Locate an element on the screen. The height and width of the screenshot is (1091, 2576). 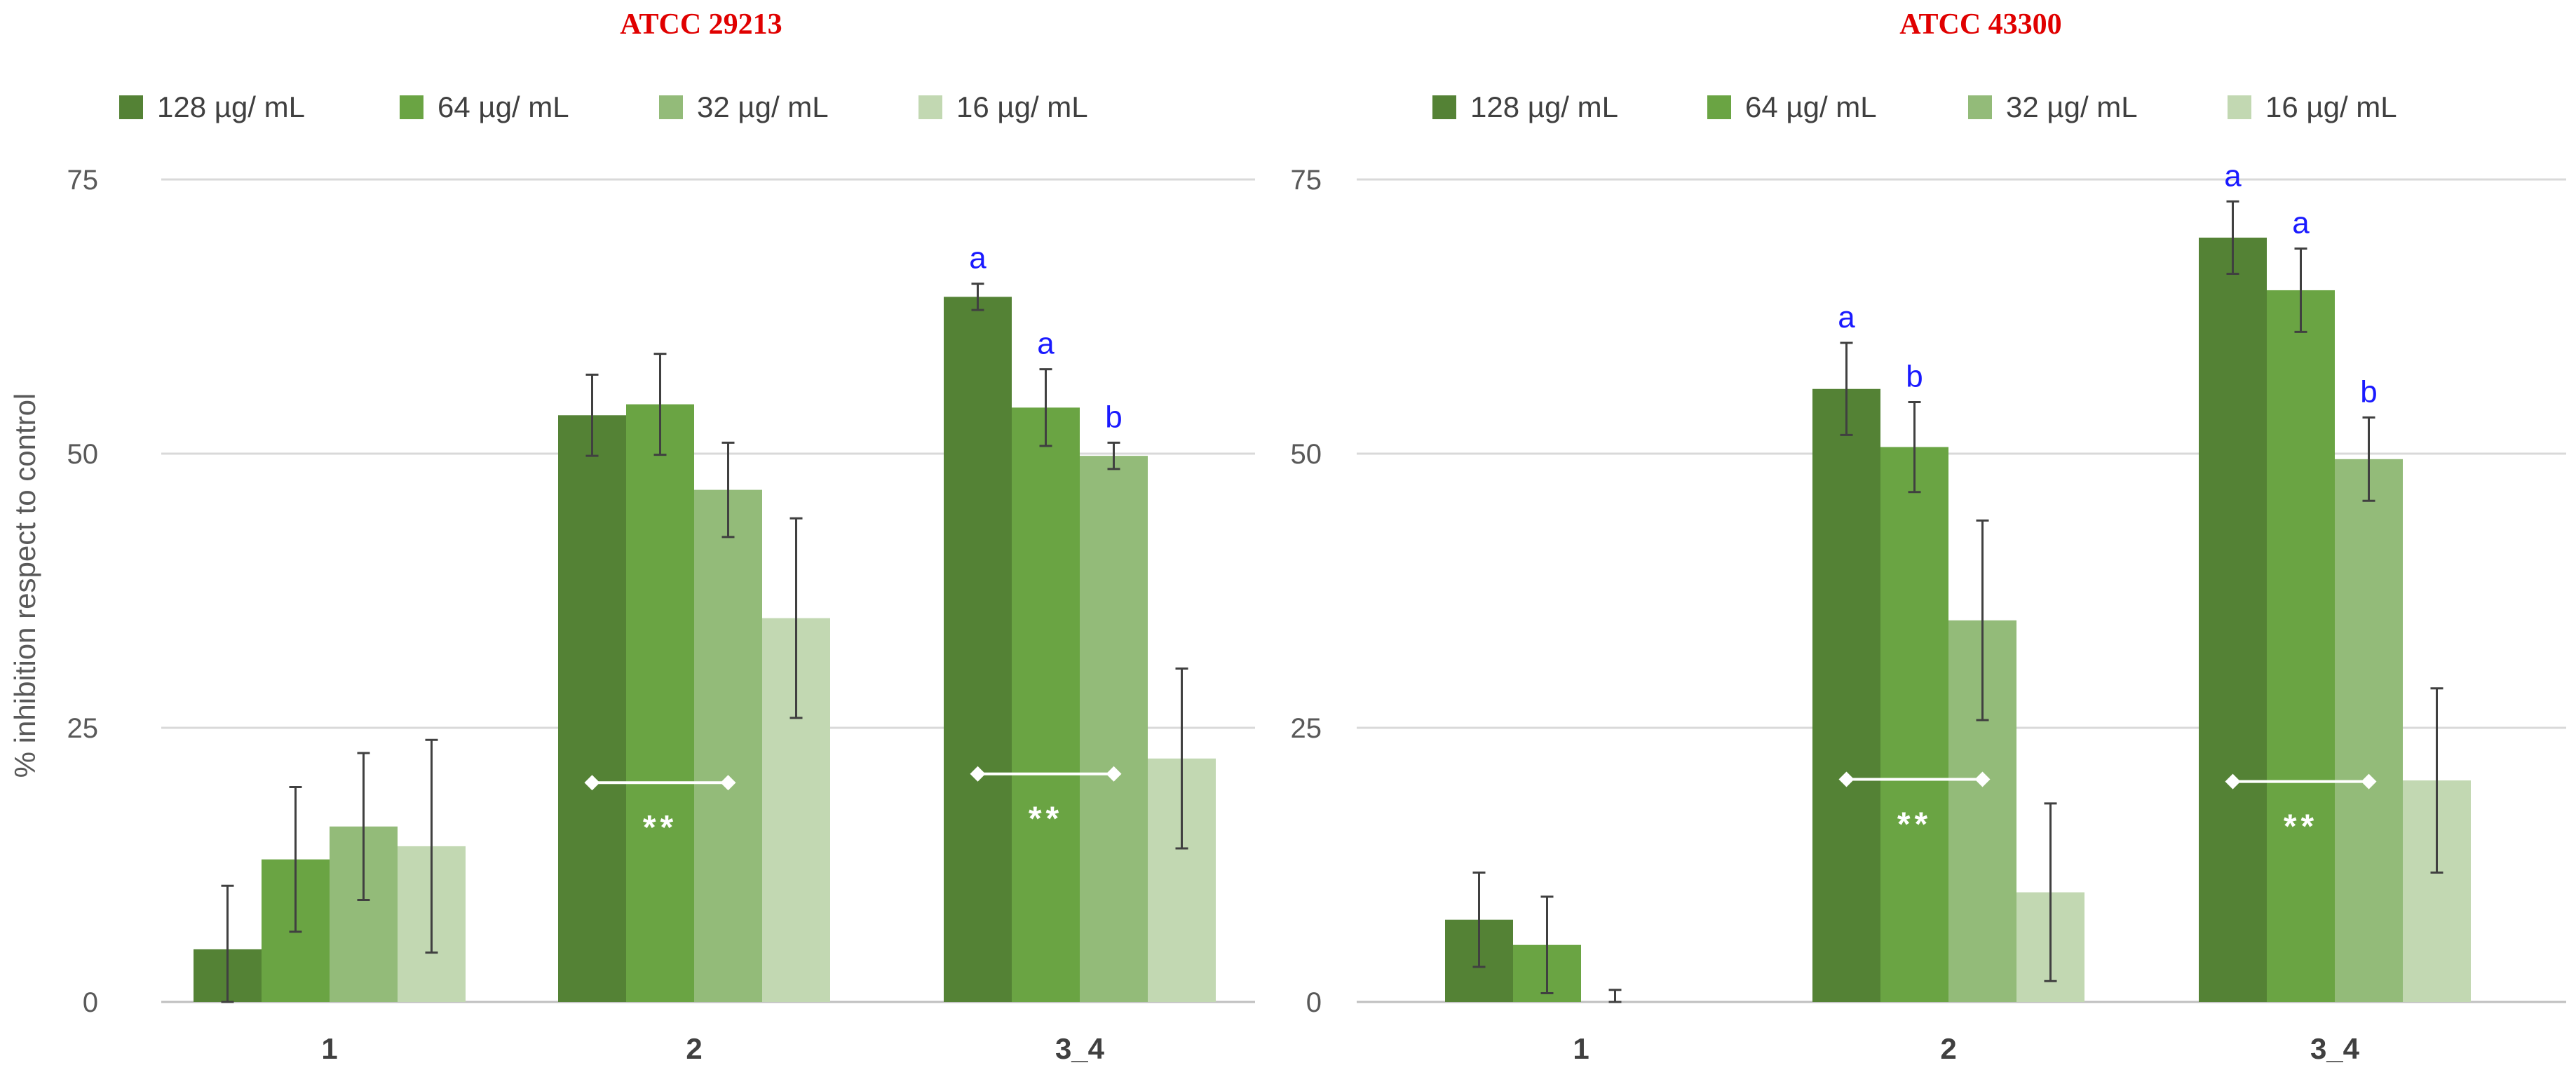
panel-1-category-label-2: 2 is located at coordinates (694, 1048).